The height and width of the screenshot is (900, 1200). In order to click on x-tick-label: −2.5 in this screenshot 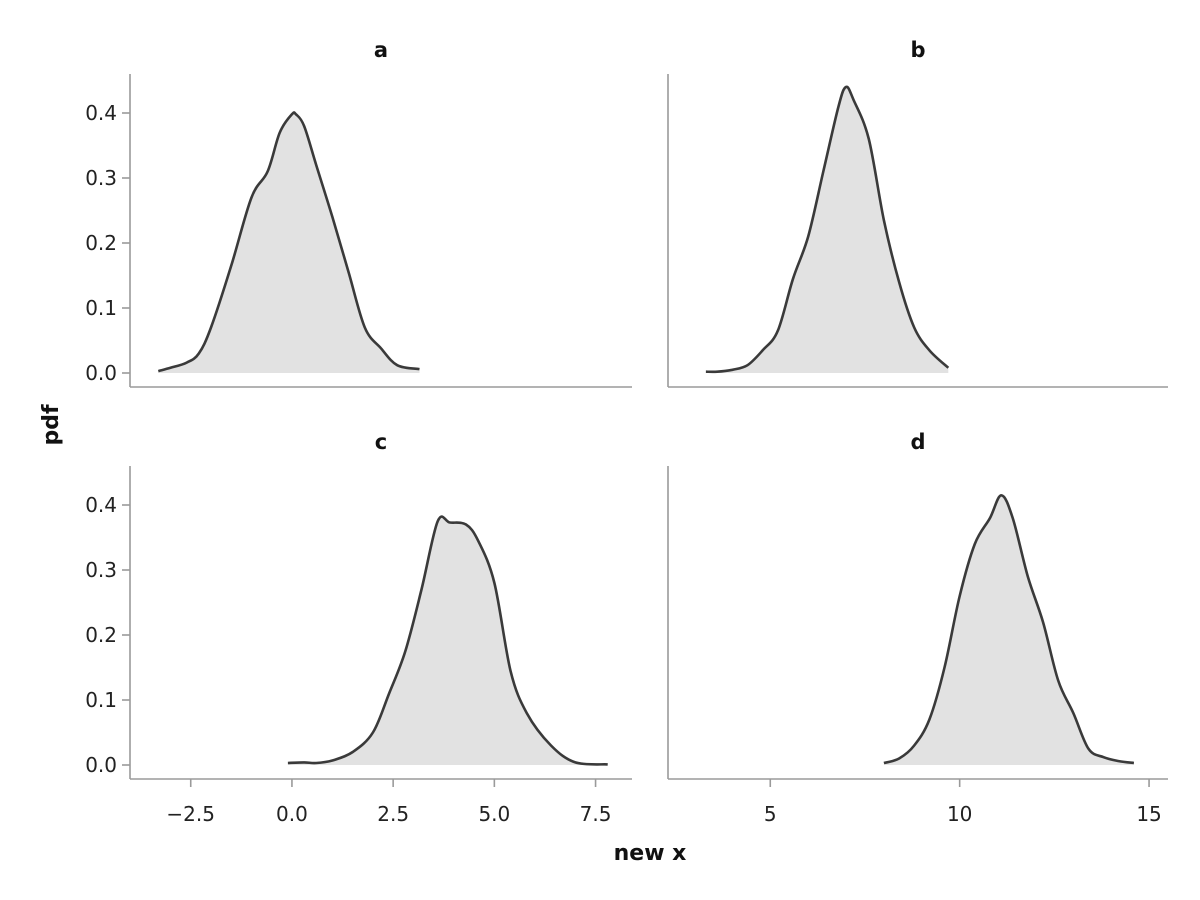, I will do `click(190, 814)`.